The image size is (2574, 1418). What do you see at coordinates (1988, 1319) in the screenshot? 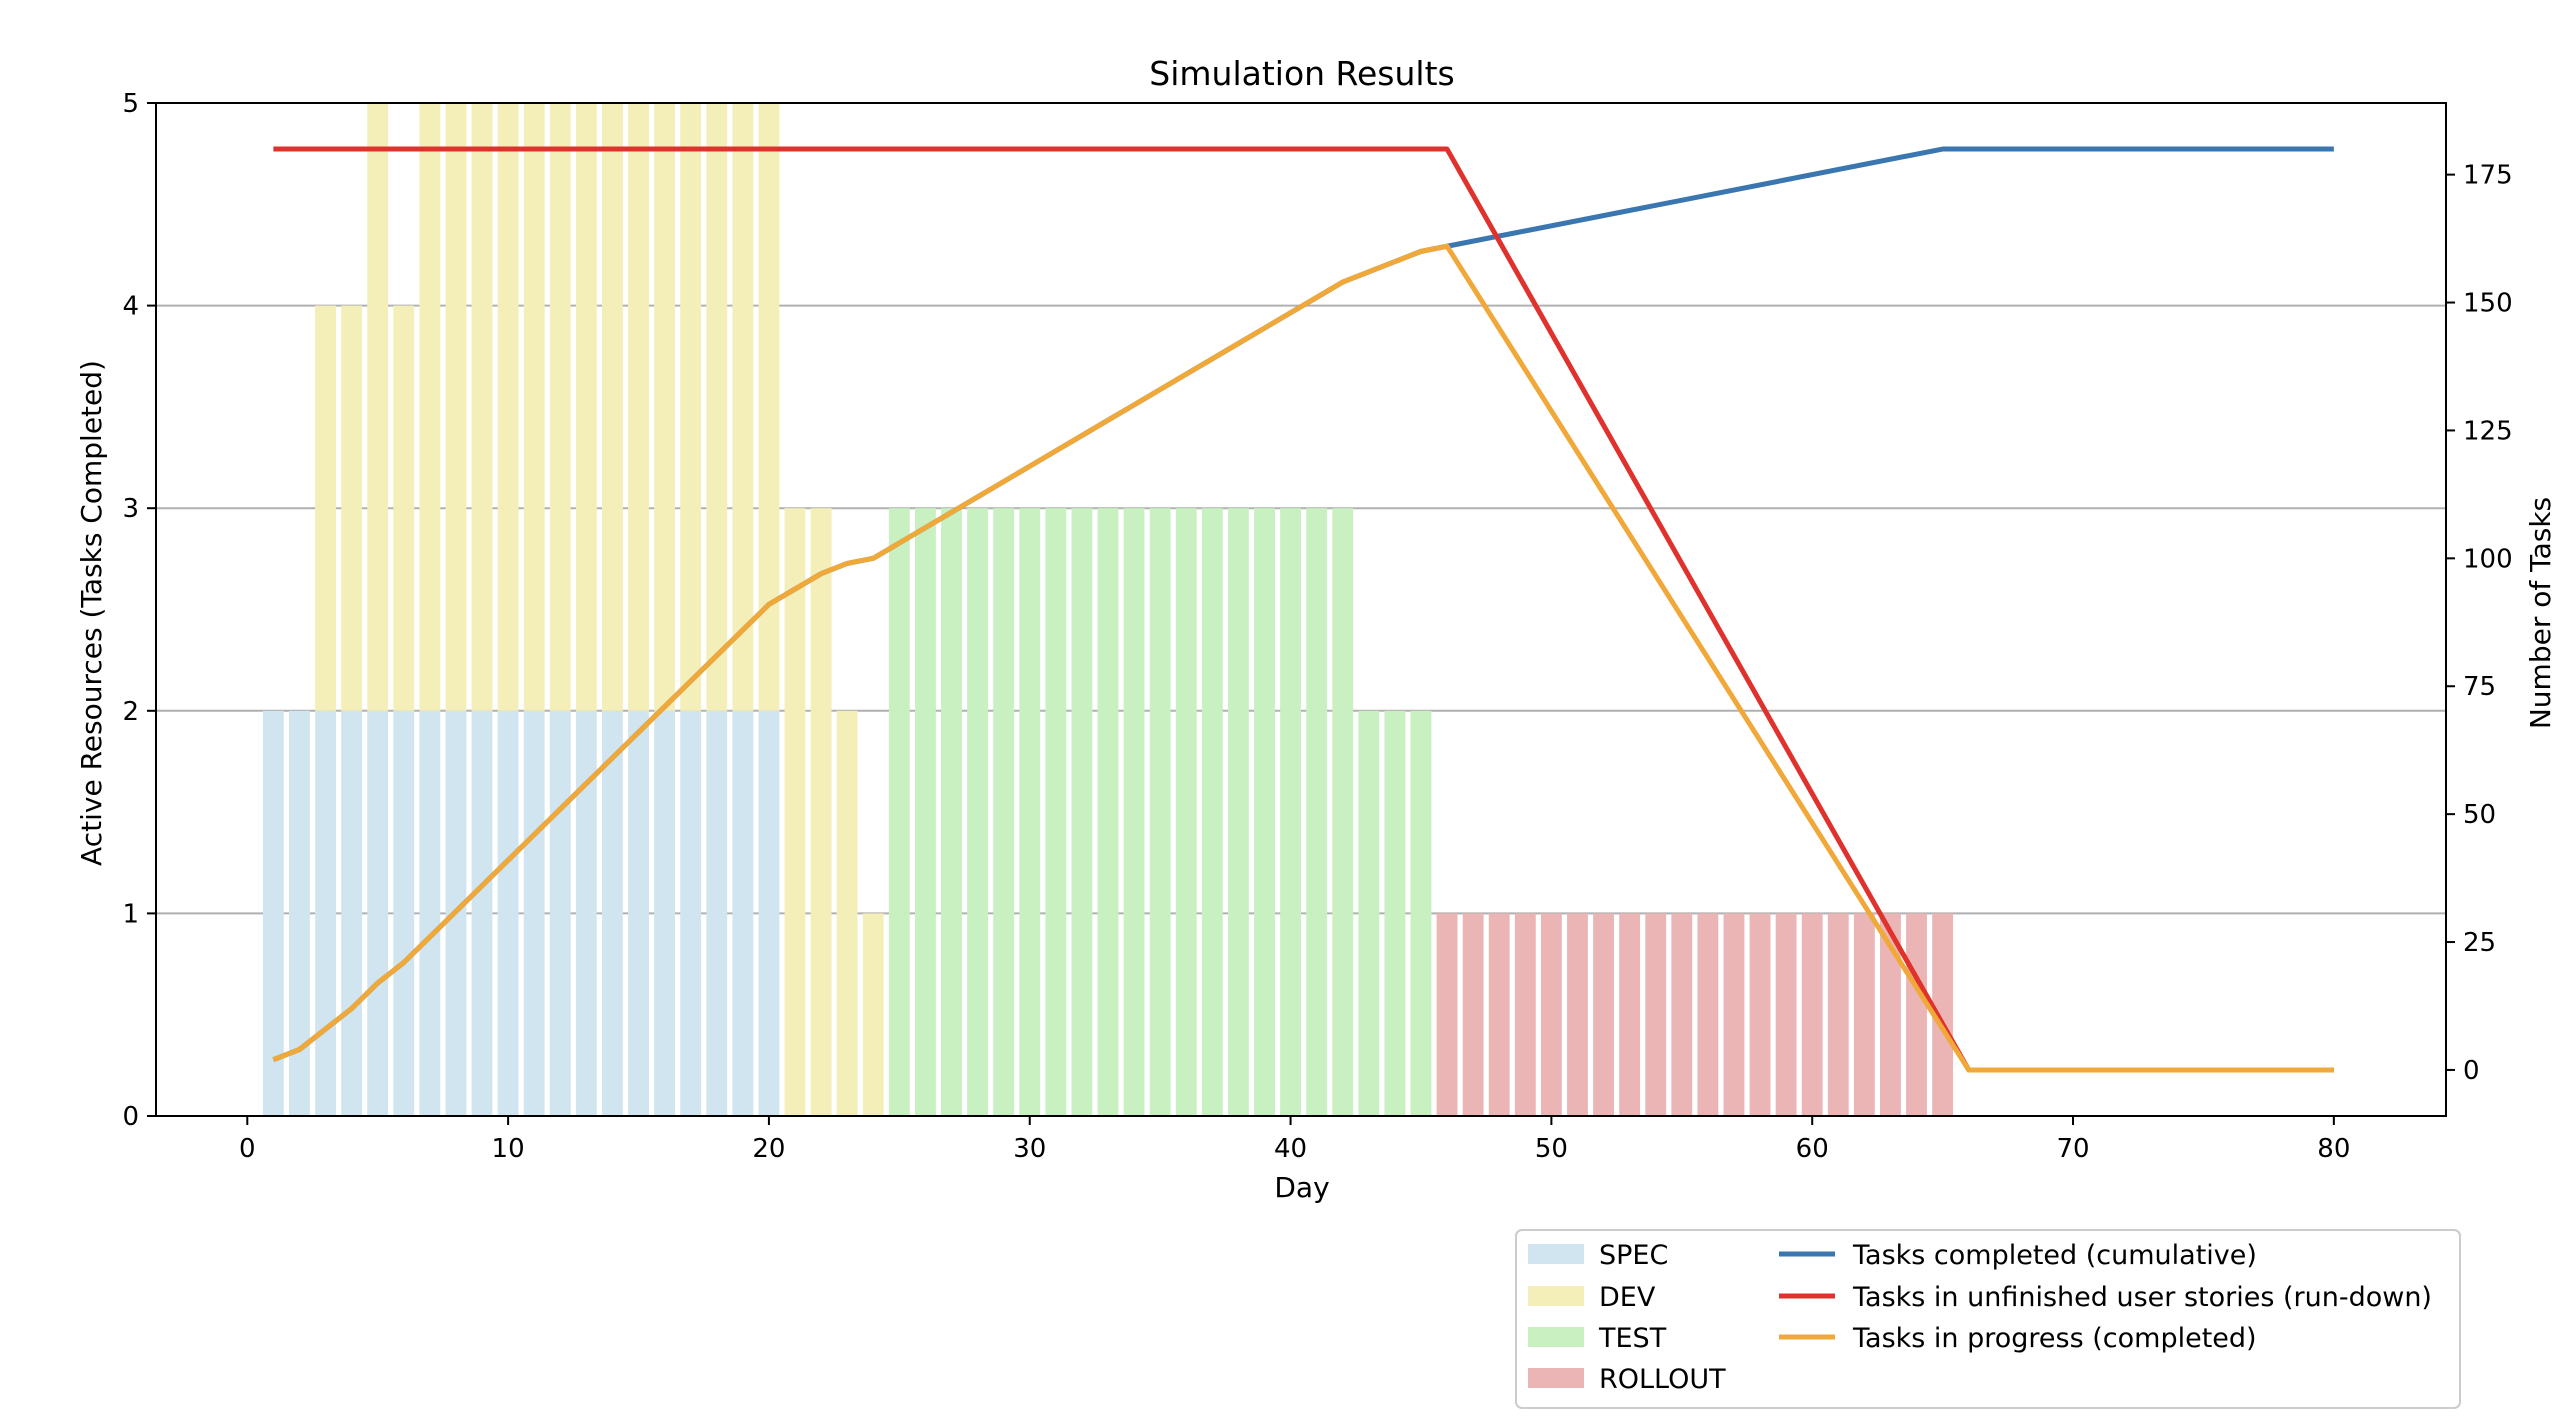
I see `legend-box` at bounding box center [1988, 1319].